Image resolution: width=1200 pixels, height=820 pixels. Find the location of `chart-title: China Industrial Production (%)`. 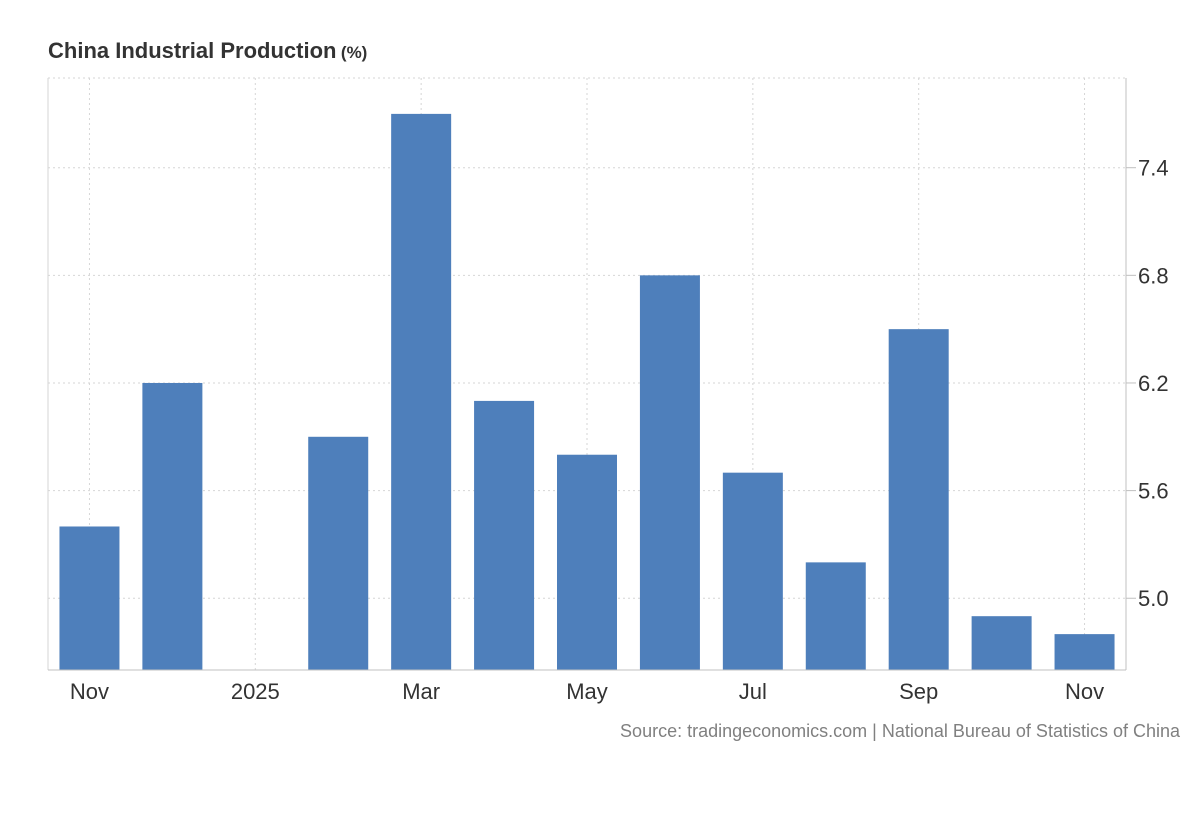

chart-title: China Industrial Production (%) is located at coordinates (207, 51).